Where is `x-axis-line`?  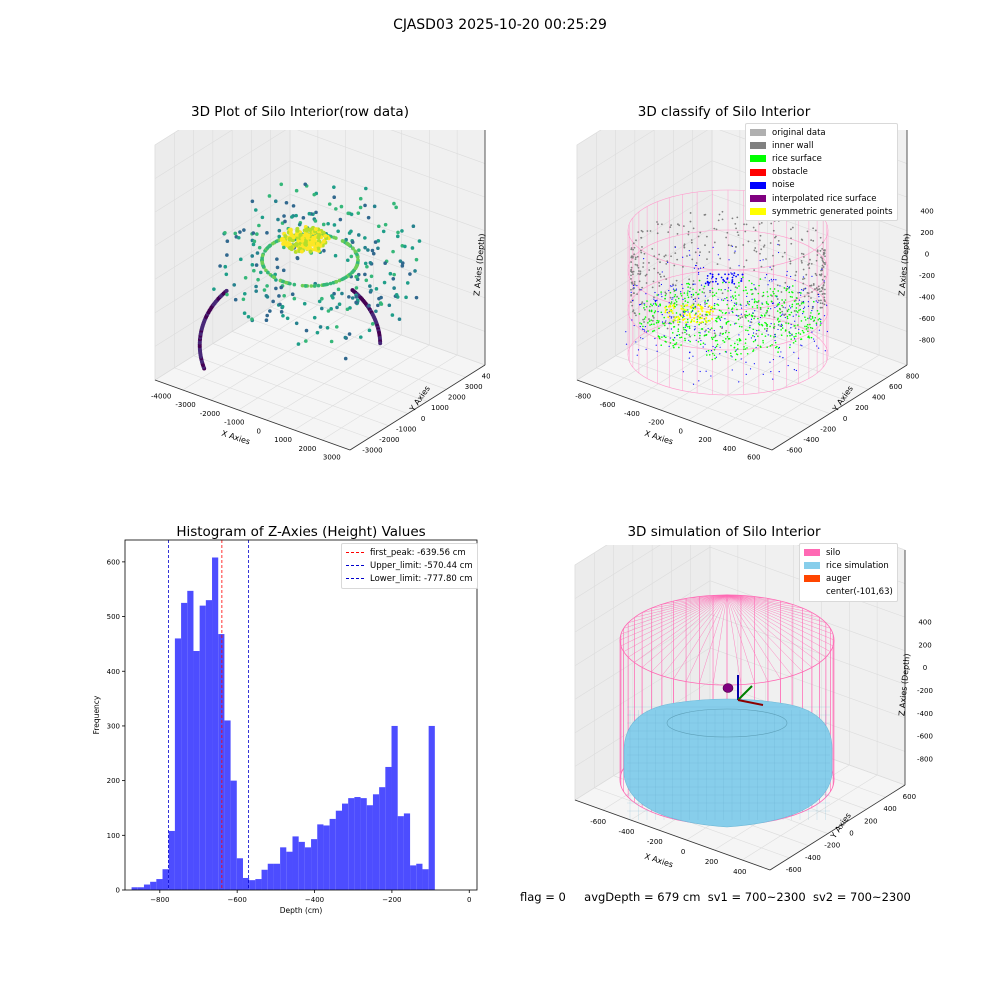 x-axis-line is located at coordinates (672, 835).